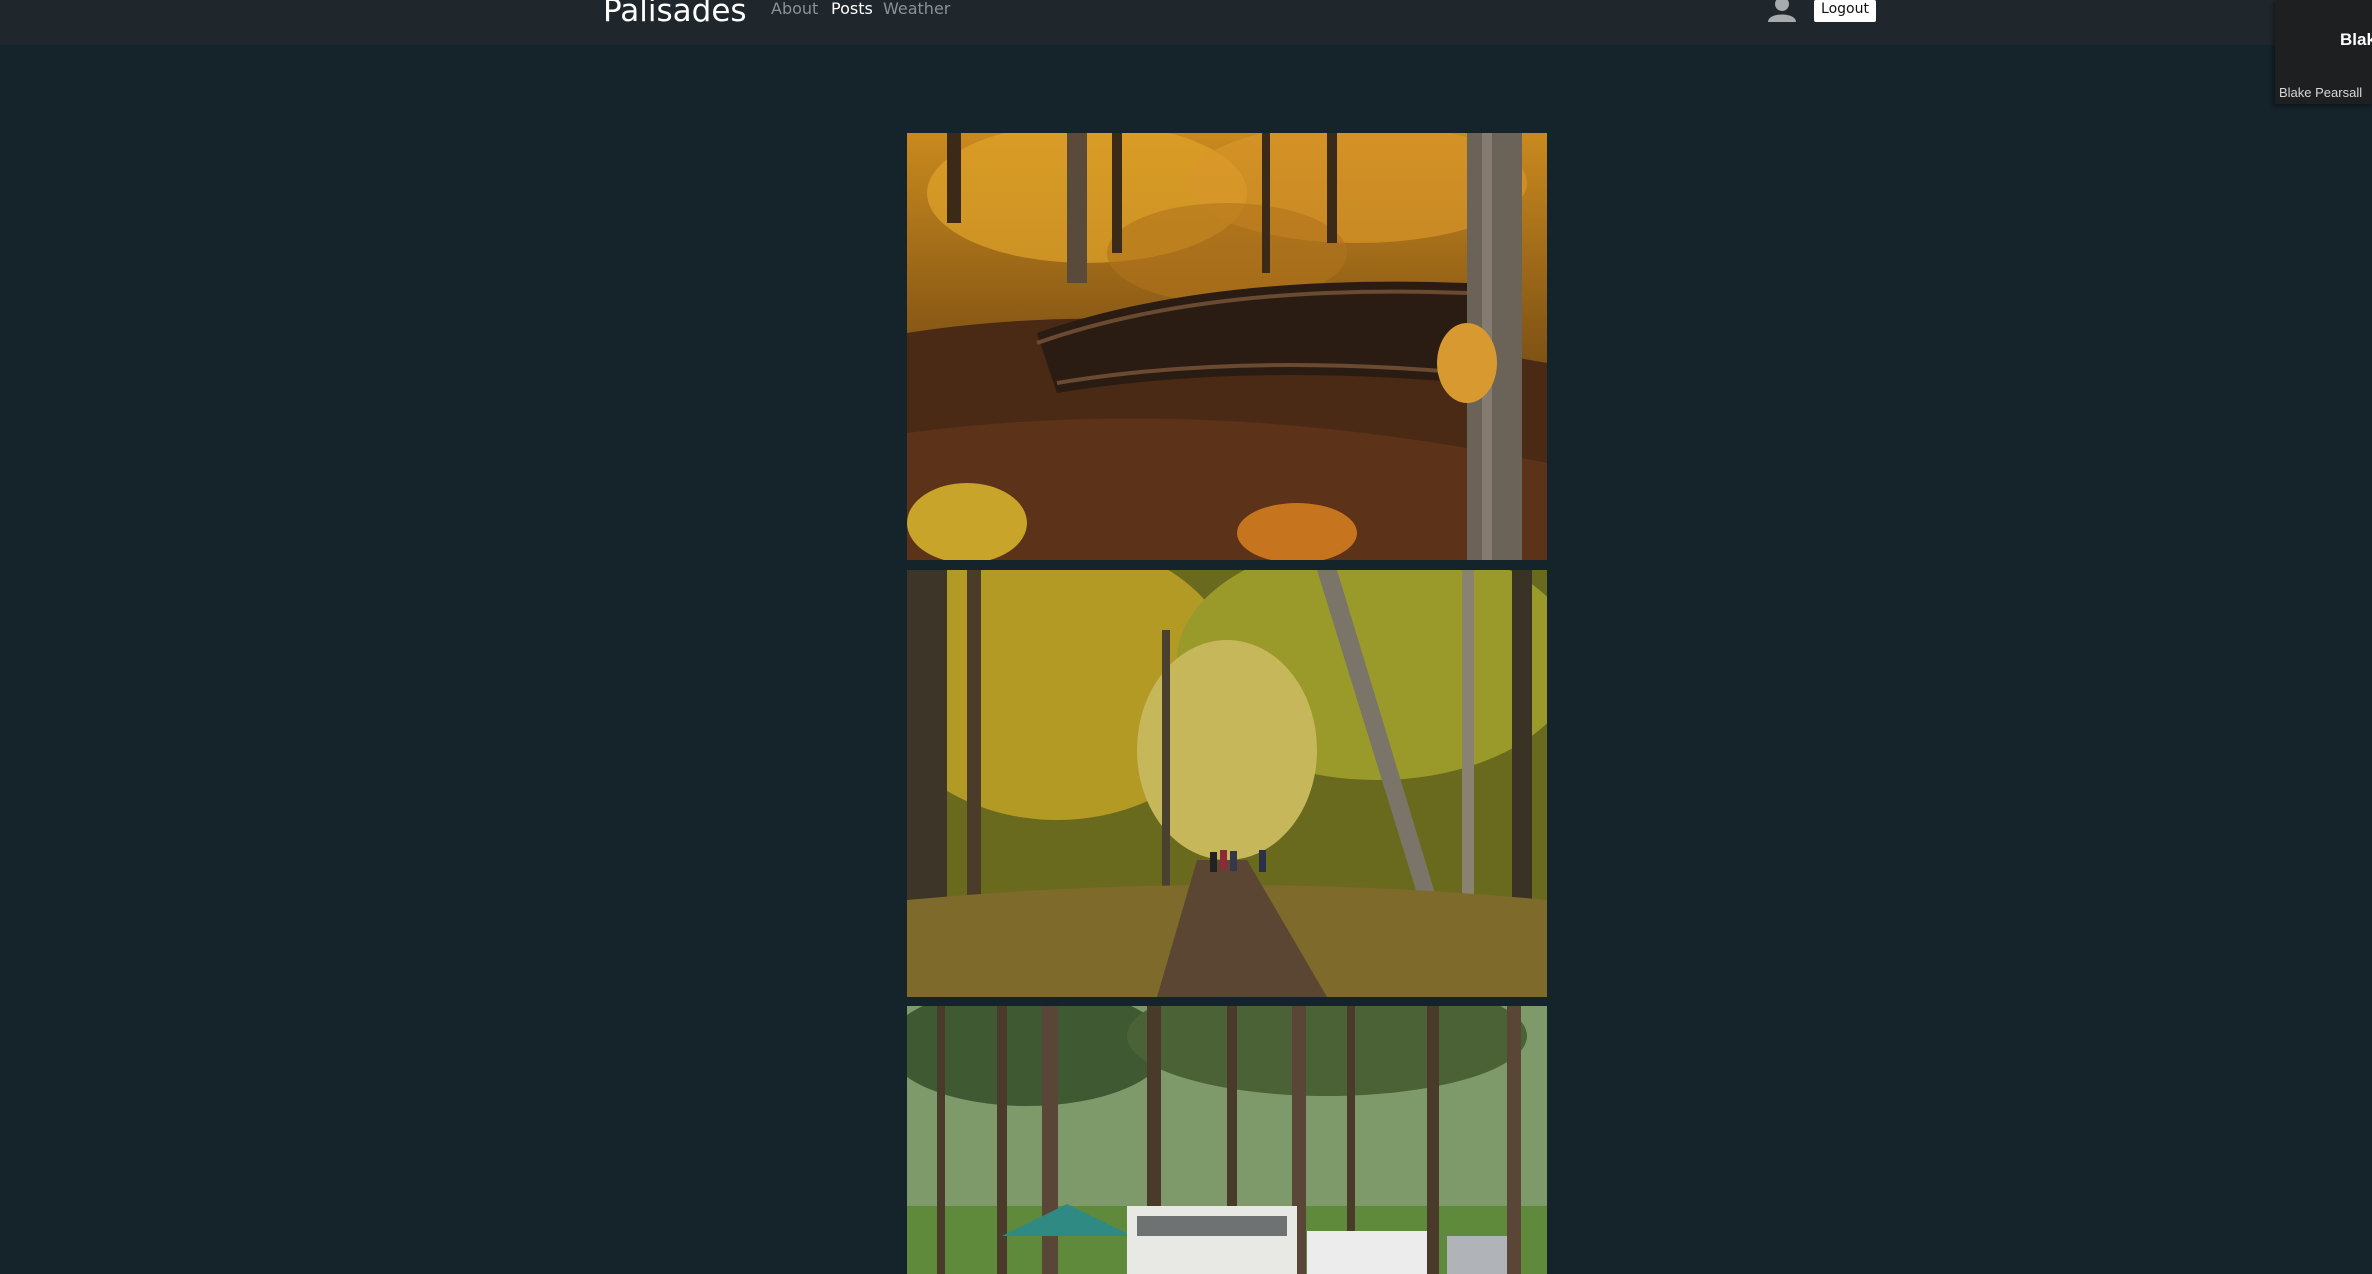 Image resolution: width=2372 pixels, height=1274 pixels. What do you see at coordinates (917, 9) in the screenshot?
I see `nav-link-weather: Weather` at bounding box center [917, 9].